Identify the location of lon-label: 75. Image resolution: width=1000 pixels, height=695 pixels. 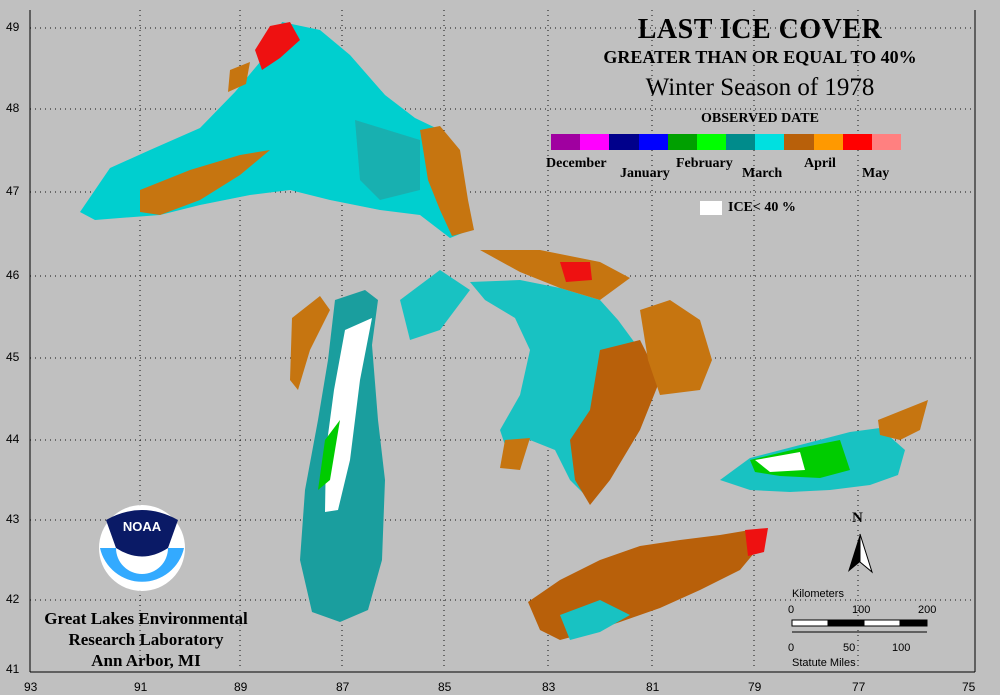
(969, 687).